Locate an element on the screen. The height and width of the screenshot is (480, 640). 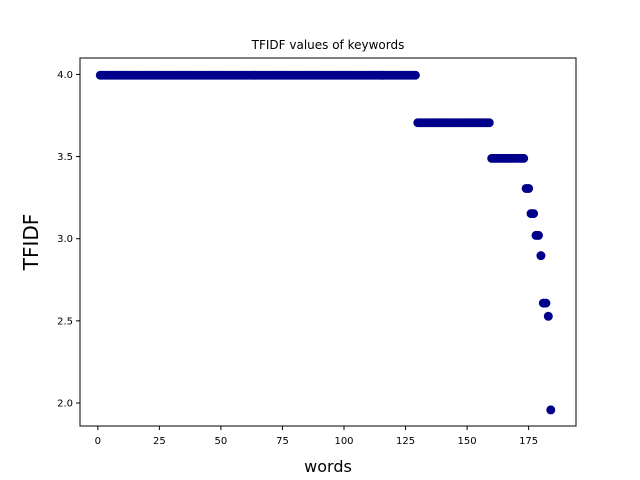
y-tick-label: 2.0 is located at coordinates (65, 404).